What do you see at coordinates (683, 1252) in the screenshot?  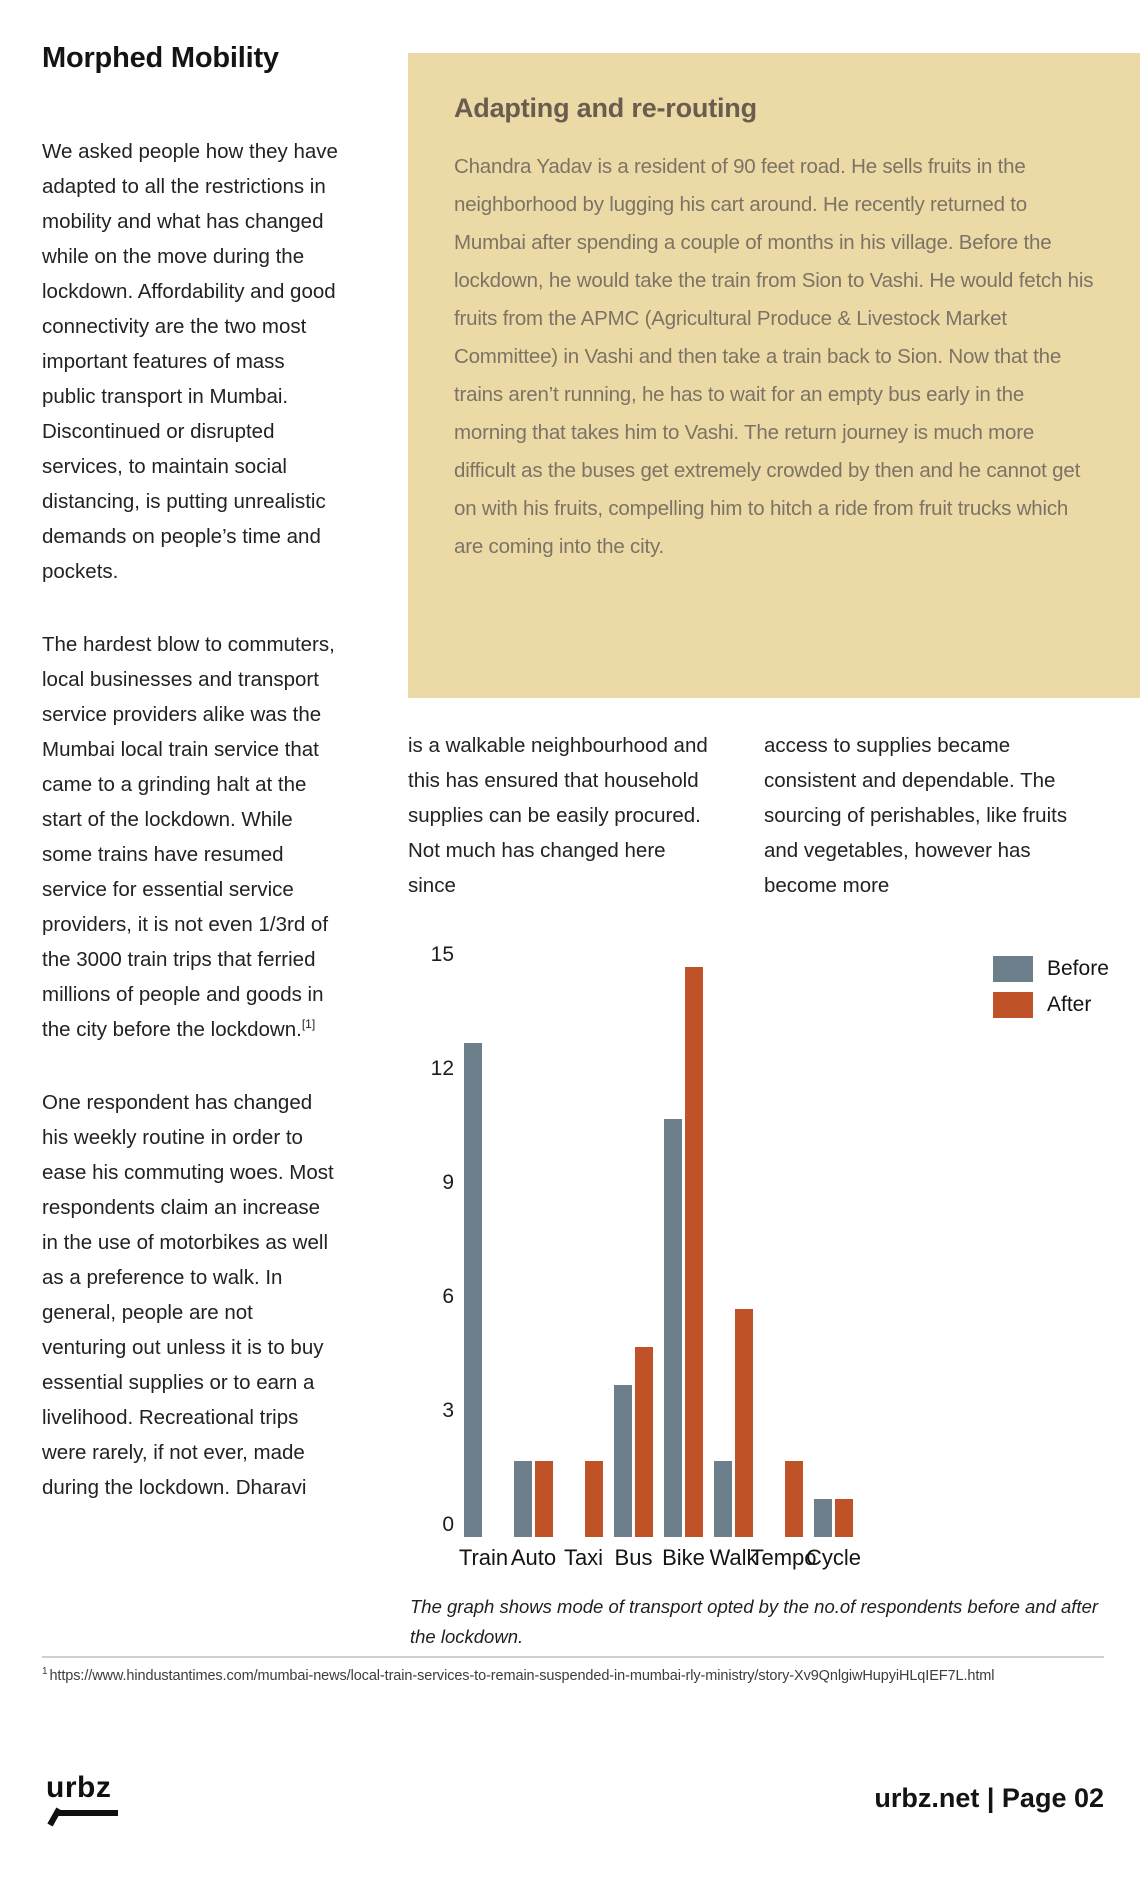 I see `bar-group-bike` at bounding box center [683, 1252].